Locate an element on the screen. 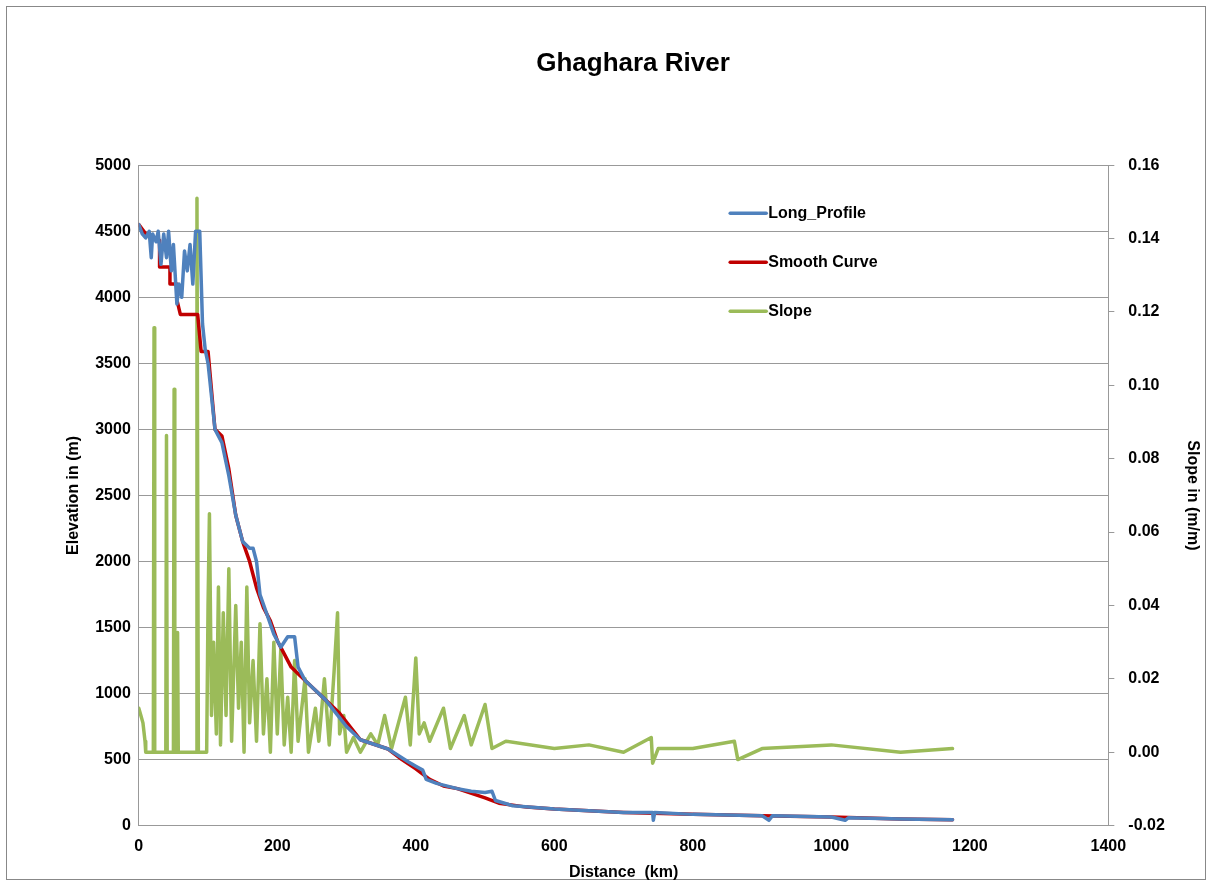  y-tick-label: 2500 is located at coordinates (113, 494).